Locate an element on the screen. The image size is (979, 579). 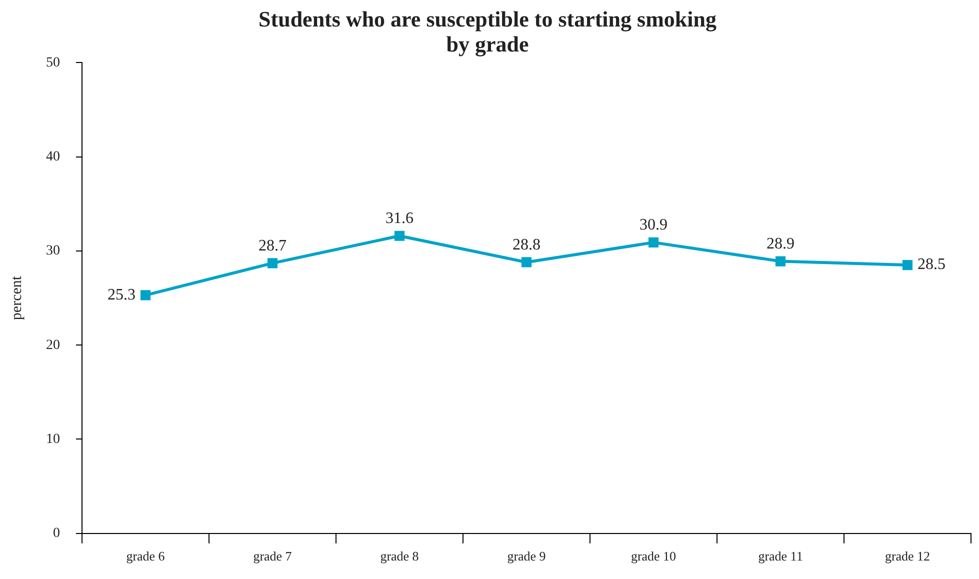
x-tick-label: grade 7 is located at coordinates (272, 556).